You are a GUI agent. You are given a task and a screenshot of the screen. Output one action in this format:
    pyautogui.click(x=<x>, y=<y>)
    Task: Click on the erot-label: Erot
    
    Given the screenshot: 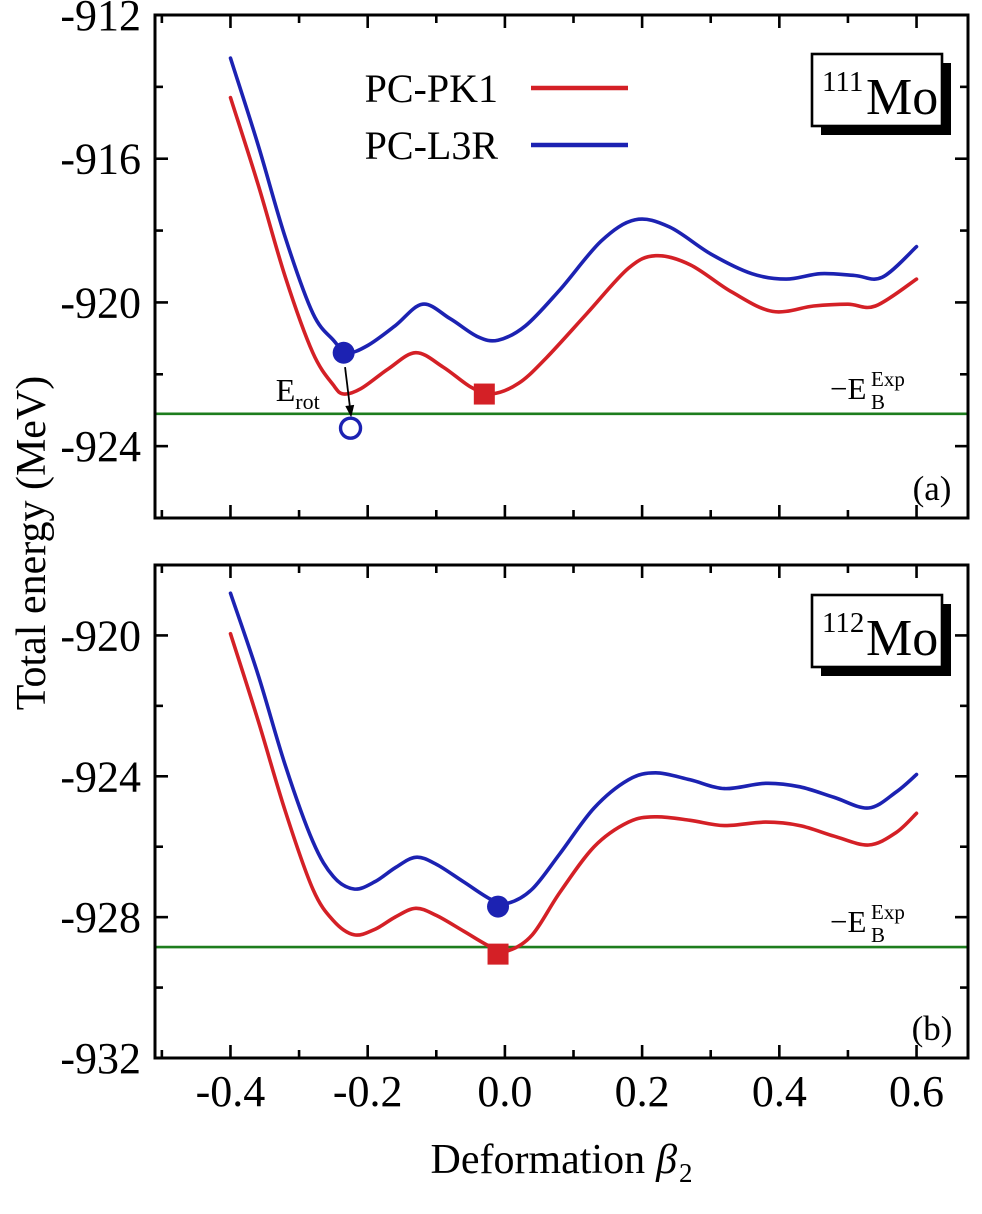 What is the action you would take?
    pyautogui.click(x=298, y=393)
    